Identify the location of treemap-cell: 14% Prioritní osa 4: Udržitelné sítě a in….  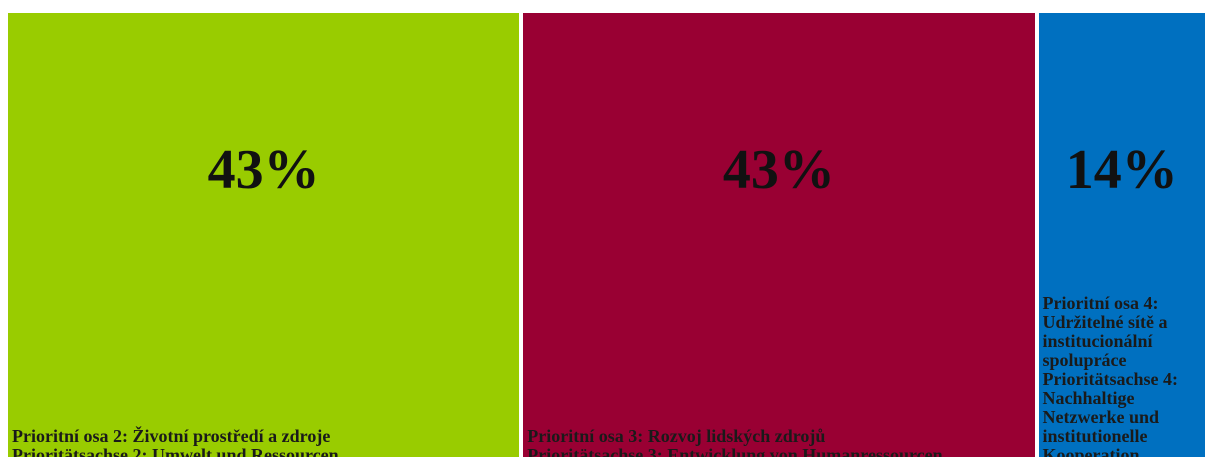
(1121, 235).